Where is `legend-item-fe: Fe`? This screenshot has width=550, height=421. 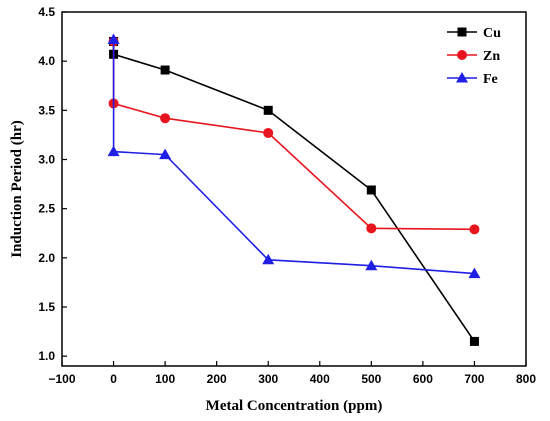
legend-item-fe: Fe is located at coordinates (472, 79).